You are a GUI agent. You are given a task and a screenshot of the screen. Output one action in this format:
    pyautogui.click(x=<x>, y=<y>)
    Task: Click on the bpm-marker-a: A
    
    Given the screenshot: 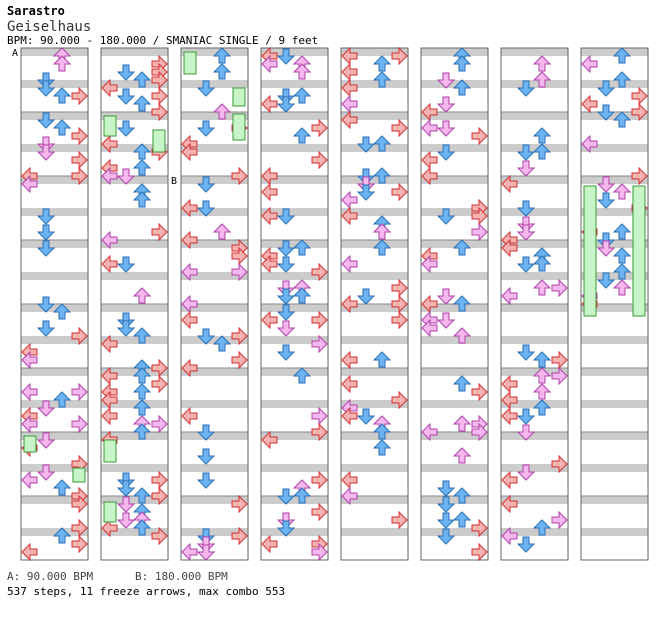 What is the action you would take?
    pyautogui.click(x=15, y=53)
    